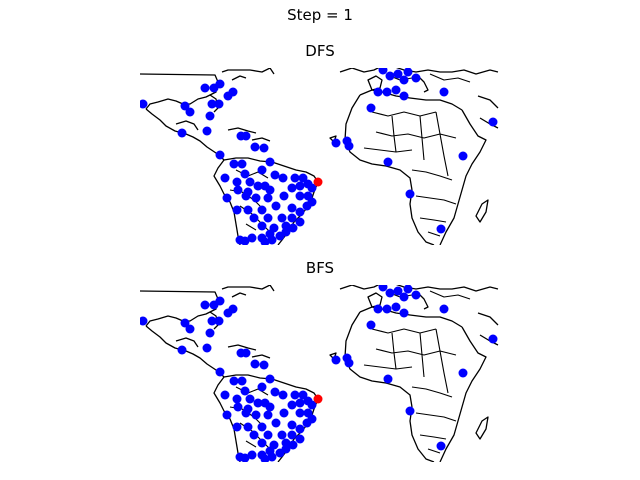  What do you see at coordinates (320, 51) in the screenshot?
I see `dfs-panel-title: DFS` at bounding box center [320, 51].